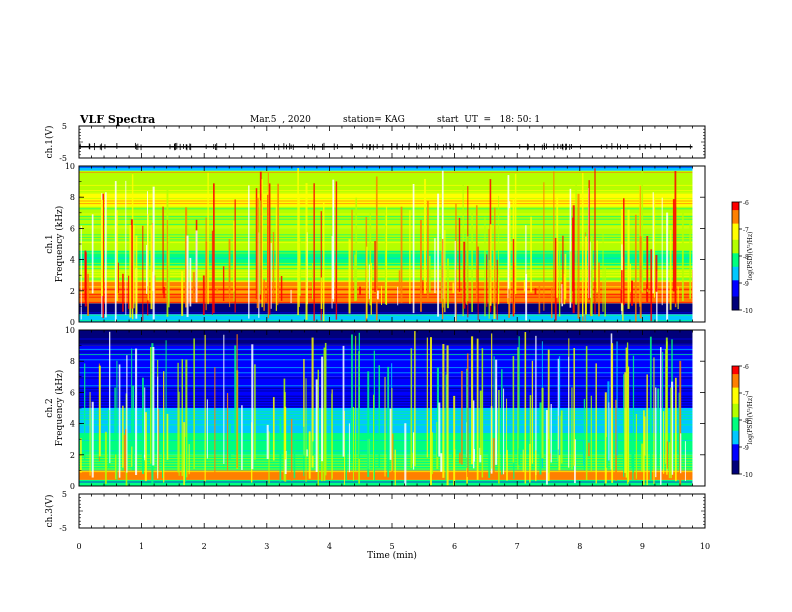  I want to click on y-axis-label: ch.1(V), so click(49, 142).